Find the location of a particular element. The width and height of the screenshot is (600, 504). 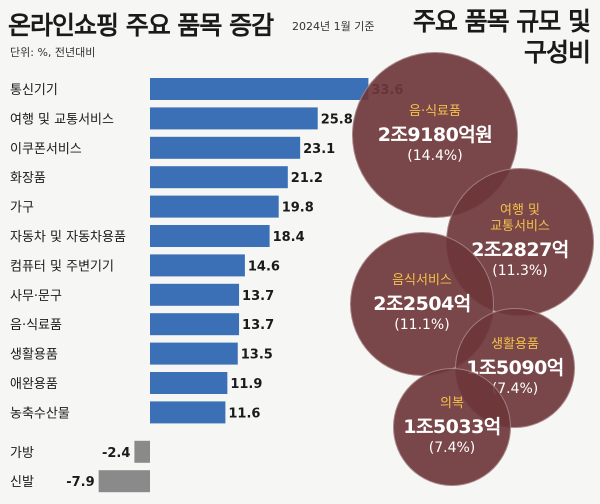

category-label: 농축수산물 is located at coordinates (40, 413).